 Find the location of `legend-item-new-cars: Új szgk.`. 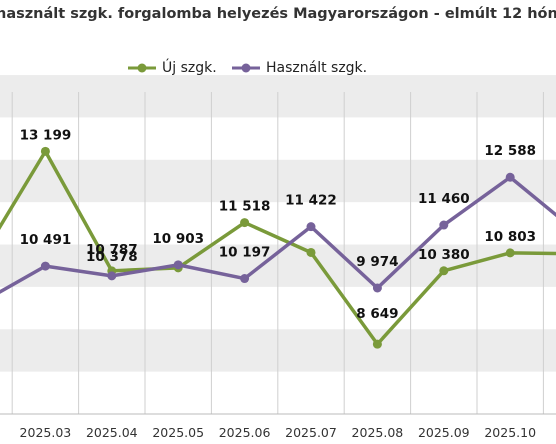

legend-item-new-cars: Új szgk. is located at coordinates (172, 68).